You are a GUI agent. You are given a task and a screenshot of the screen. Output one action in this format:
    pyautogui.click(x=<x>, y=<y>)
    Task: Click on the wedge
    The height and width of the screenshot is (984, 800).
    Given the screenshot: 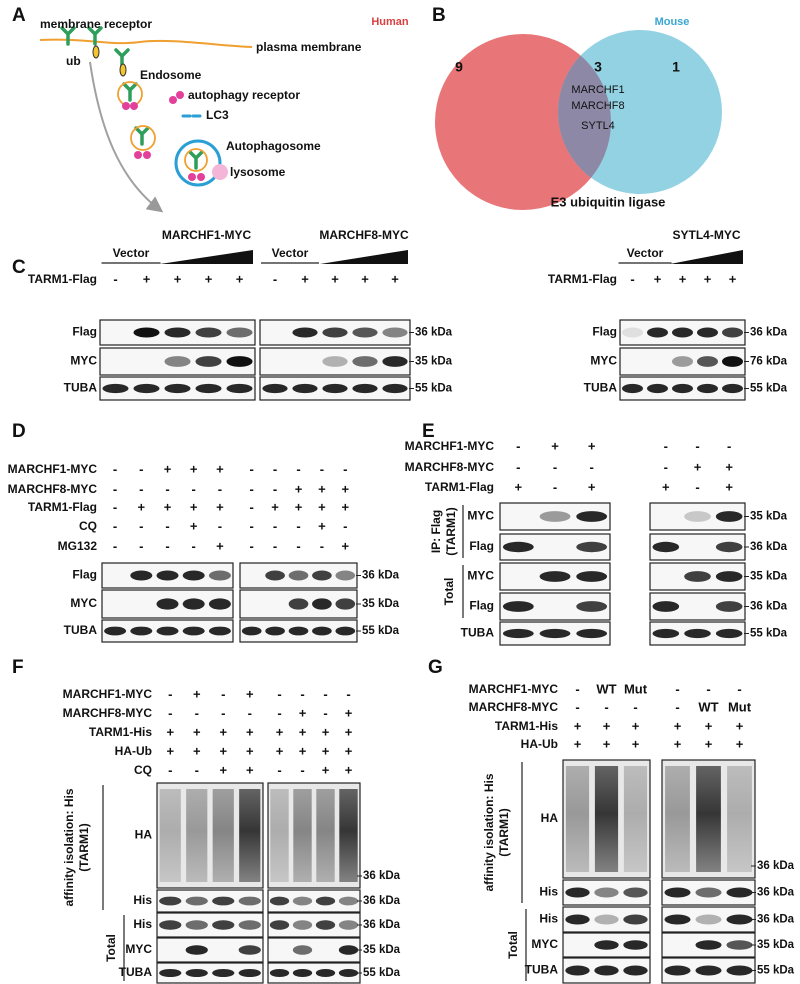 What is the action you would take?
    pyautogui.click(x=706, y=257)
    